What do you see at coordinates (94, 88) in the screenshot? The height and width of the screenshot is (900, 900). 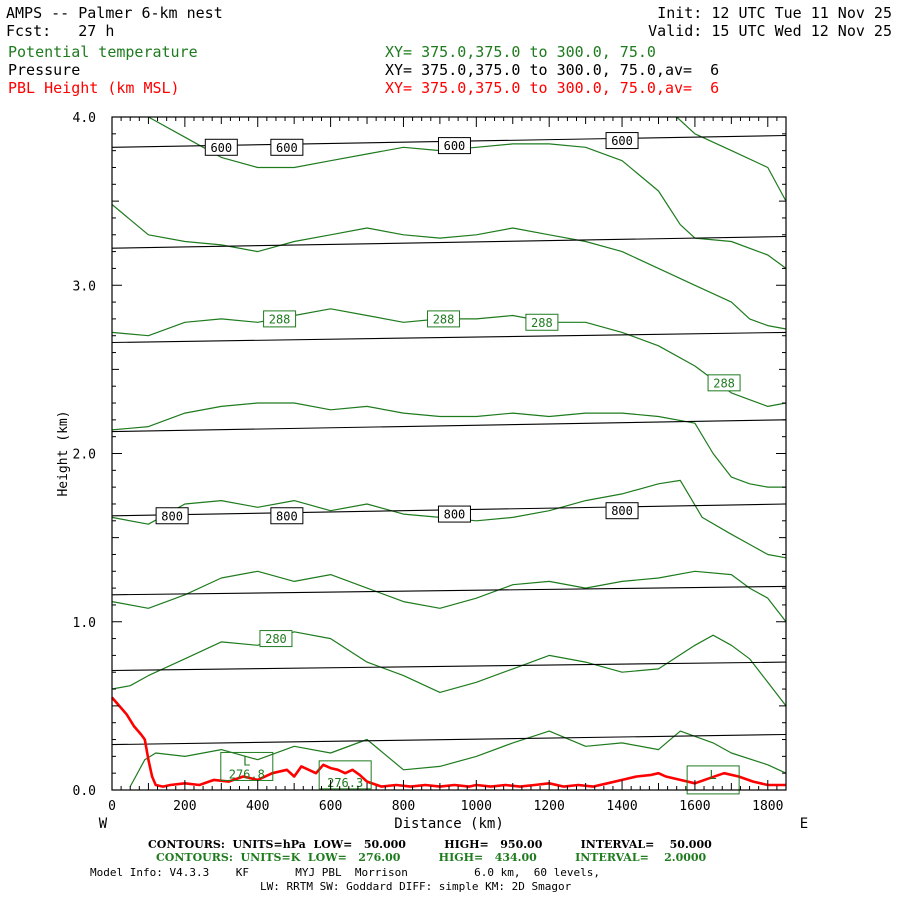 I see `pbl-legend-name: PBL Height (km MSL)` at bounding box center [94, 88].